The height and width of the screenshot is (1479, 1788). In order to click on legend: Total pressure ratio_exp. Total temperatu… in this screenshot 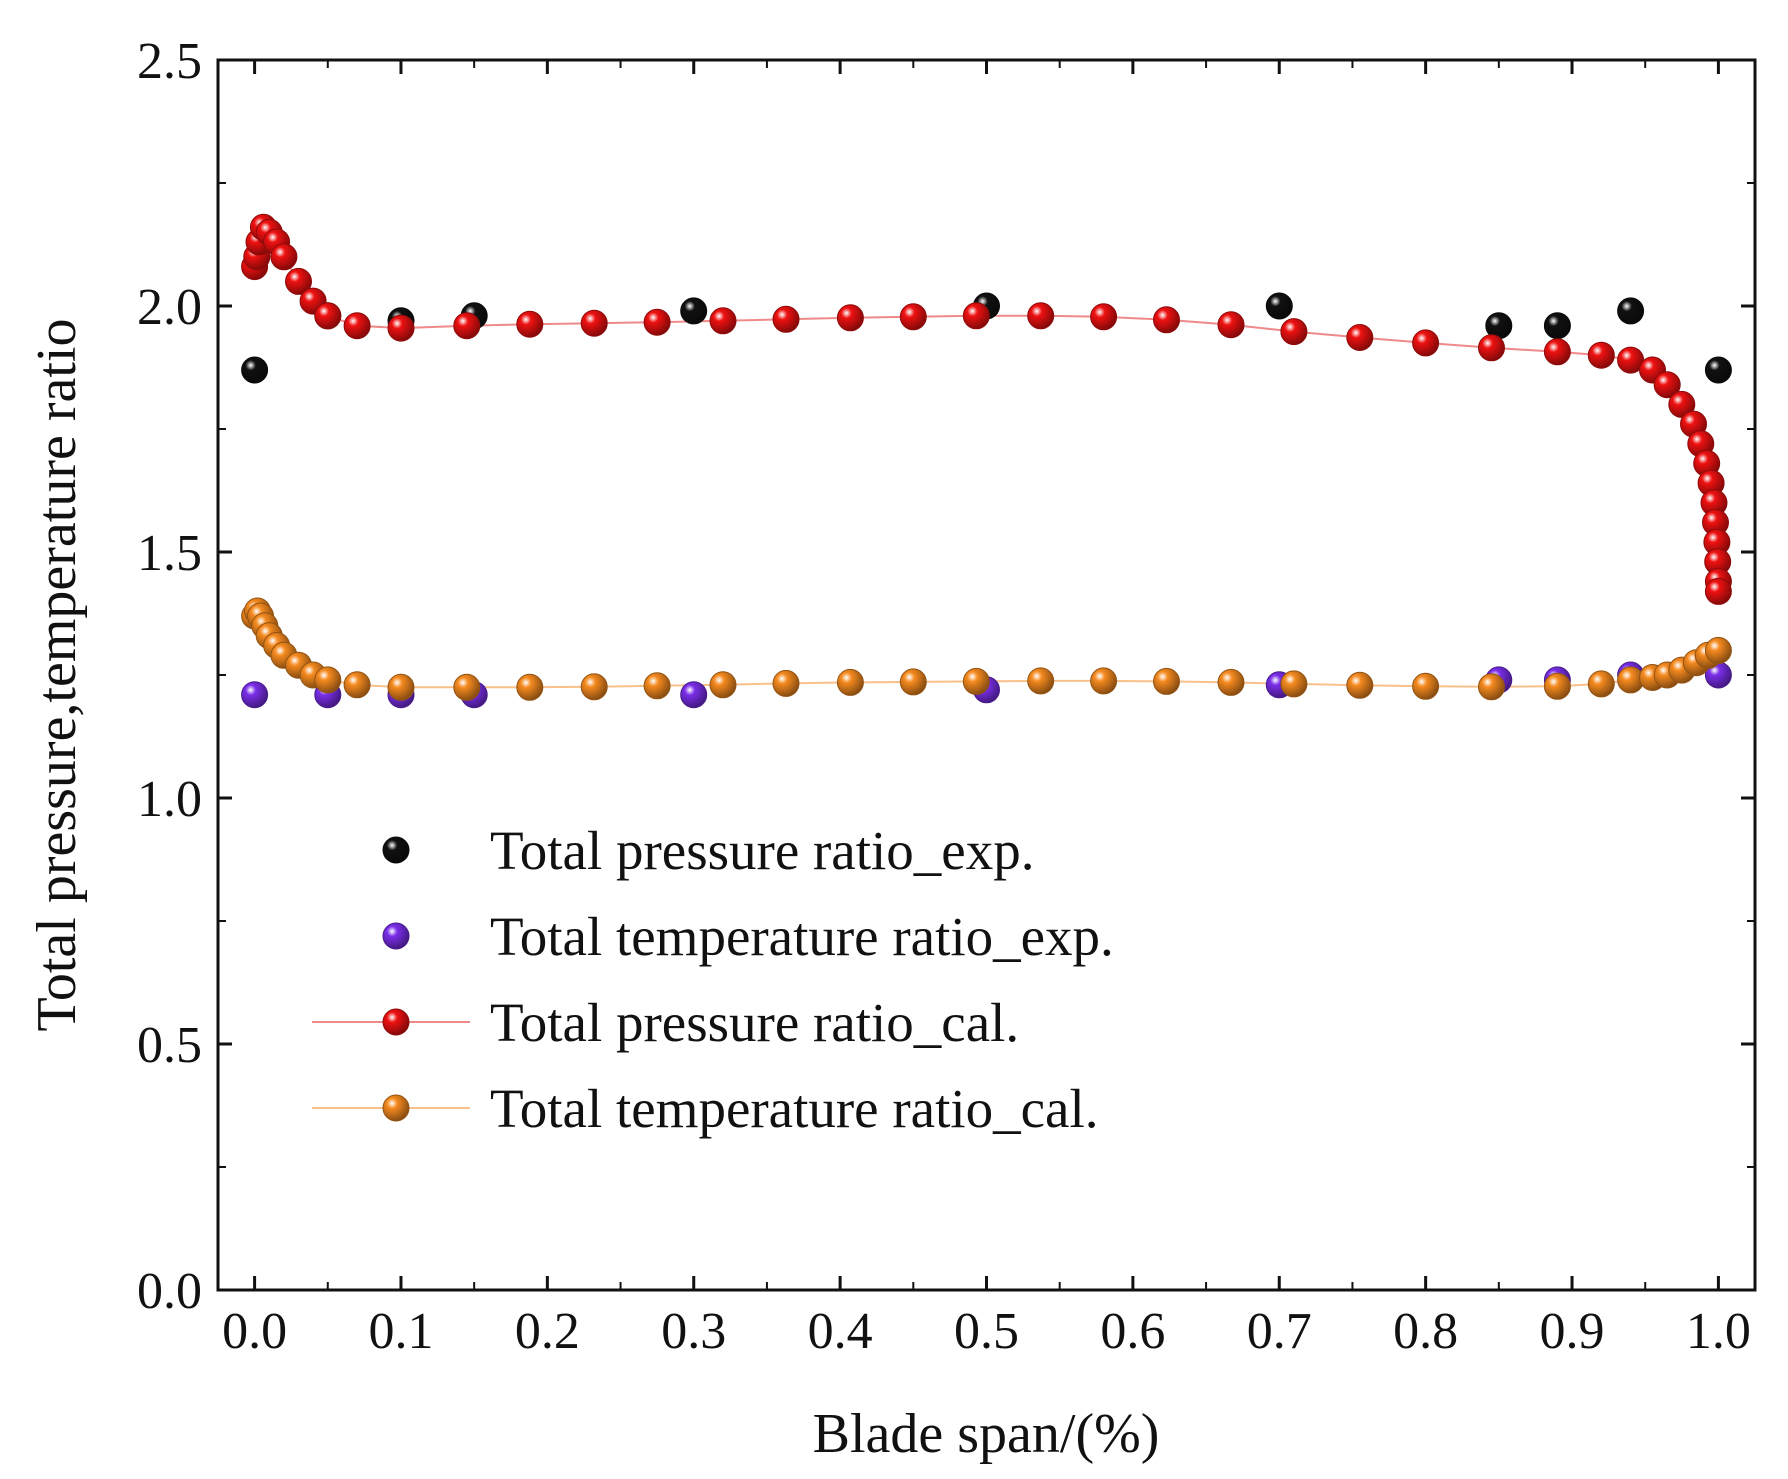, I will do `click(713, 979)`.